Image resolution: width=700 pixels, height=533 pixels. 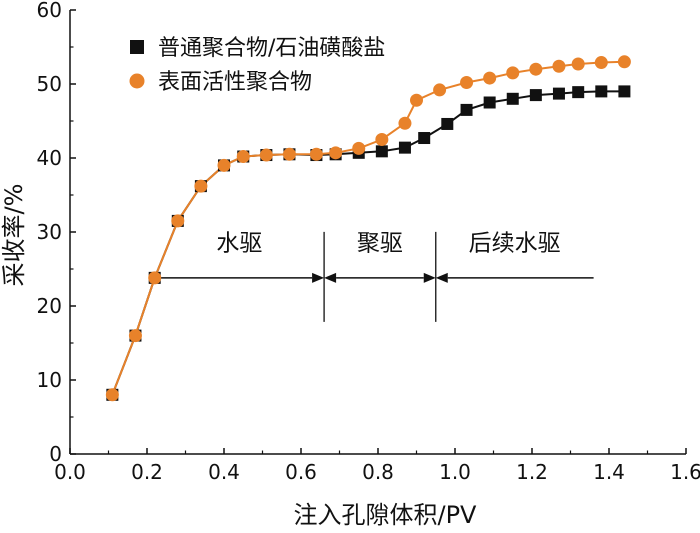 What do you see at coordinates (14, 235) in the screenshot?
I see `y-axis-title: 采收率/%` at bounding box center [14, 235].